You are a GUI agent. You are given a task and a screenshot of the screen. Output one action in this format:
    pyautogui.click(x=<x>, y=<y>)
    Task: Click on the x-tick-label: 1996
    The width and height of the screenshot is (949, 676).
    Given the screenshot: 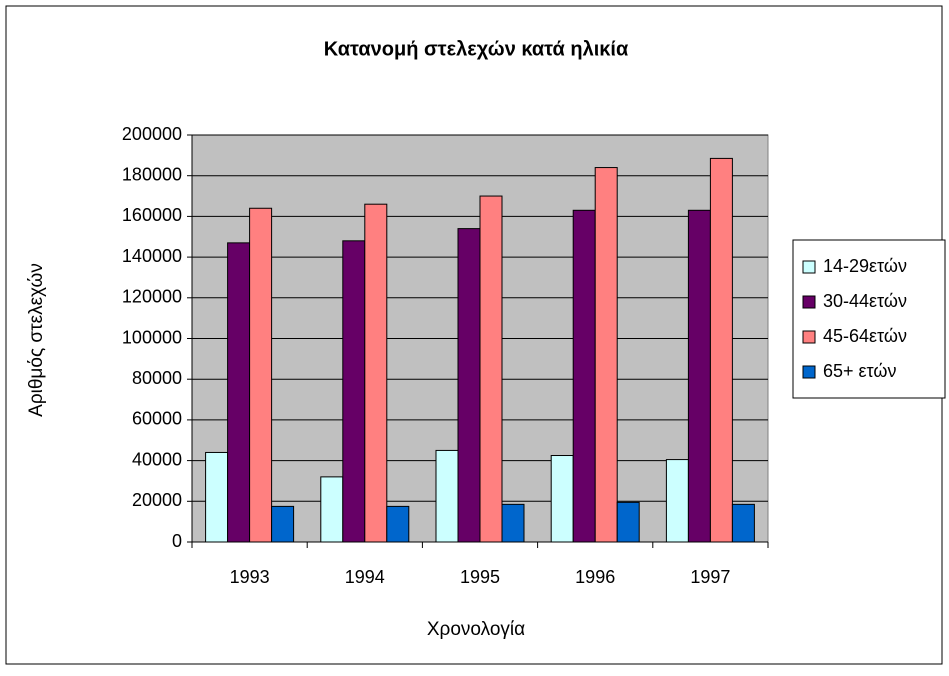 What is the action you would take?
    pyautogui.click(x=595, y=577)
    